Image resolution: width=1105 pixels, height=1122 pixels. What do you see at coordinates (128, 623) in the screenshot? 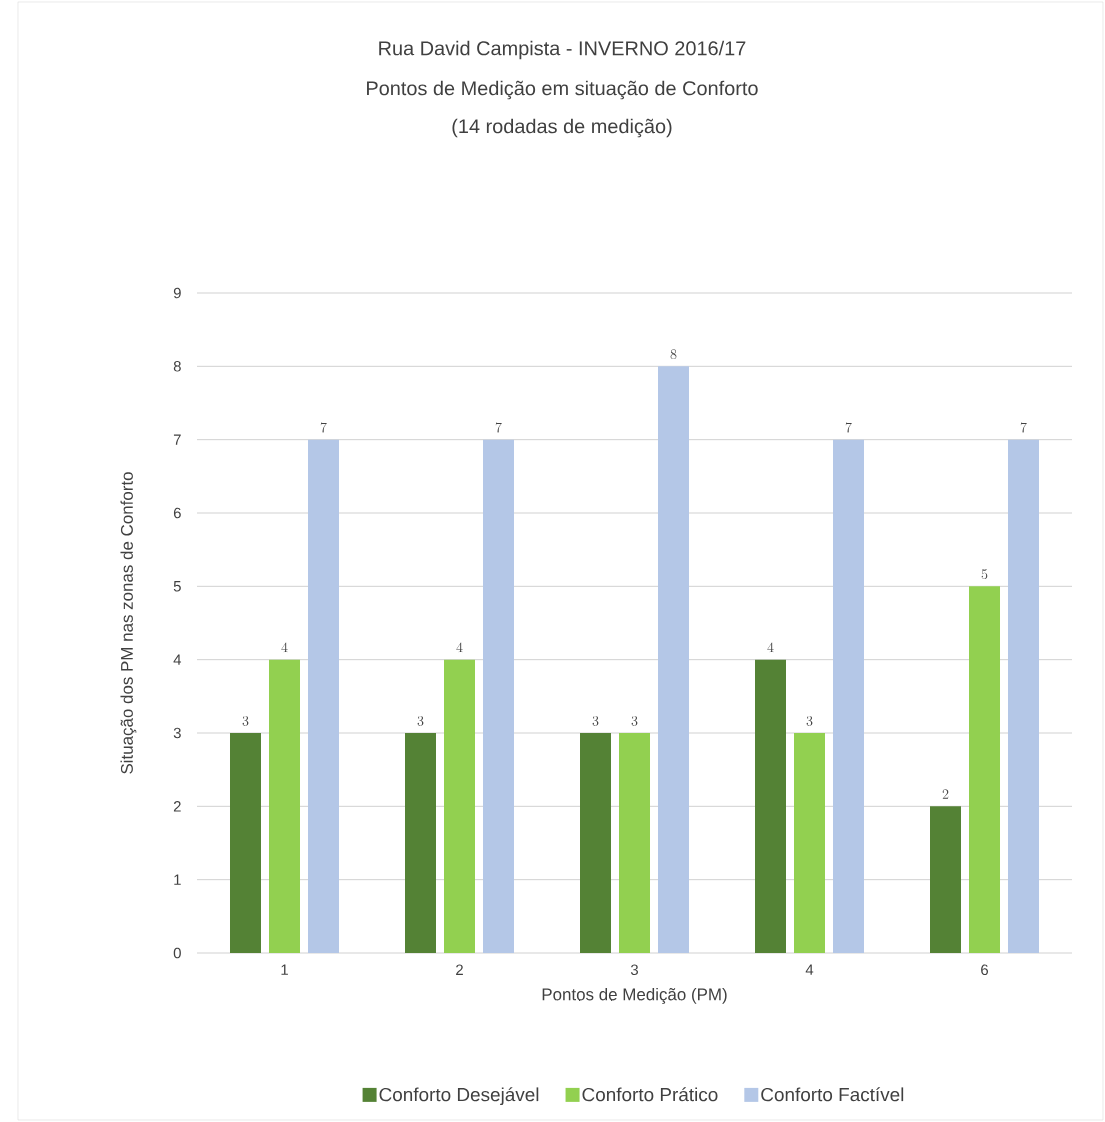
I see `y-axis-title: Situação dos PM nas zonas de Conforto` at bounding box center [128, 623].